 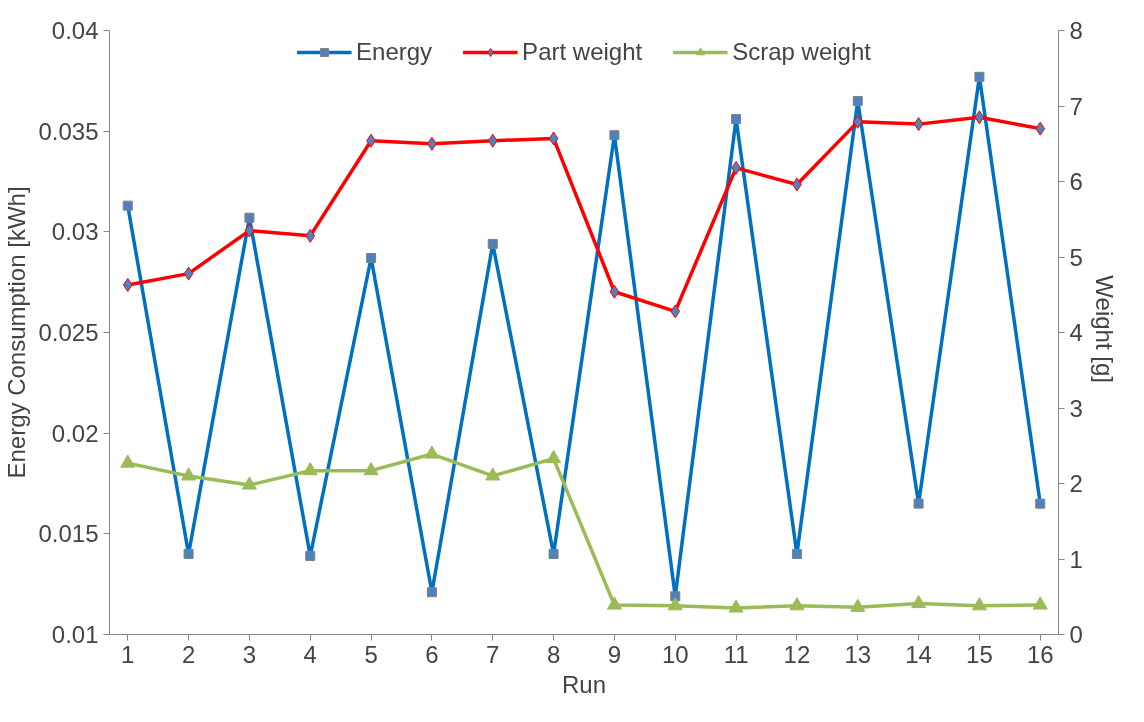 I want to click on legend-label: Energy, so click(x=394, y=52).